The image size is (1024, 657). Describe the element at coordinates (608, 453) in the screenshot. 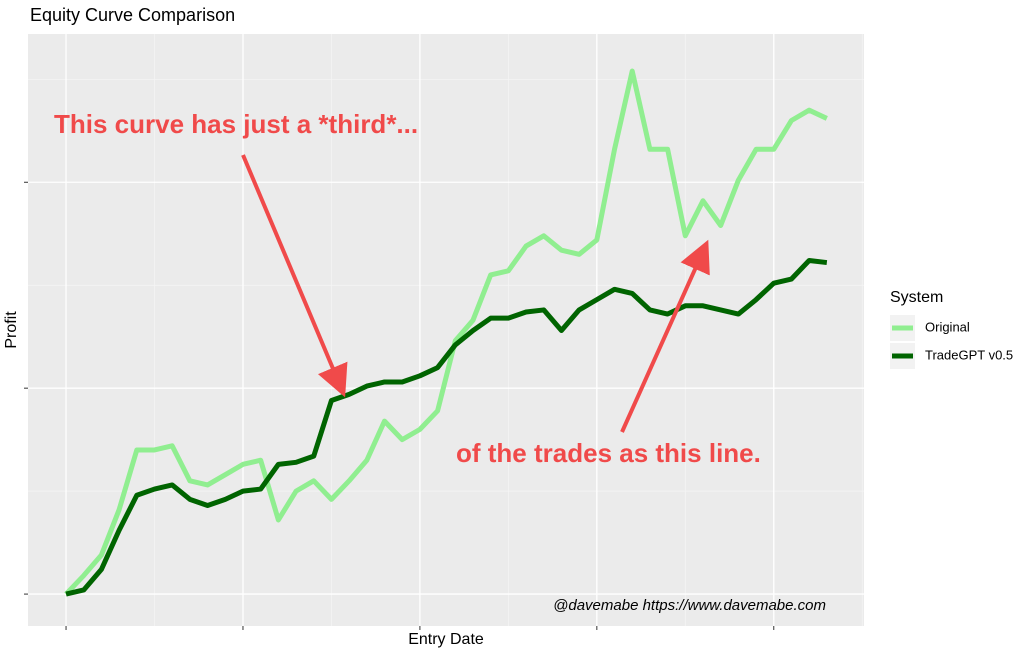

I see `annotation: of the trades as this line.` at that location.